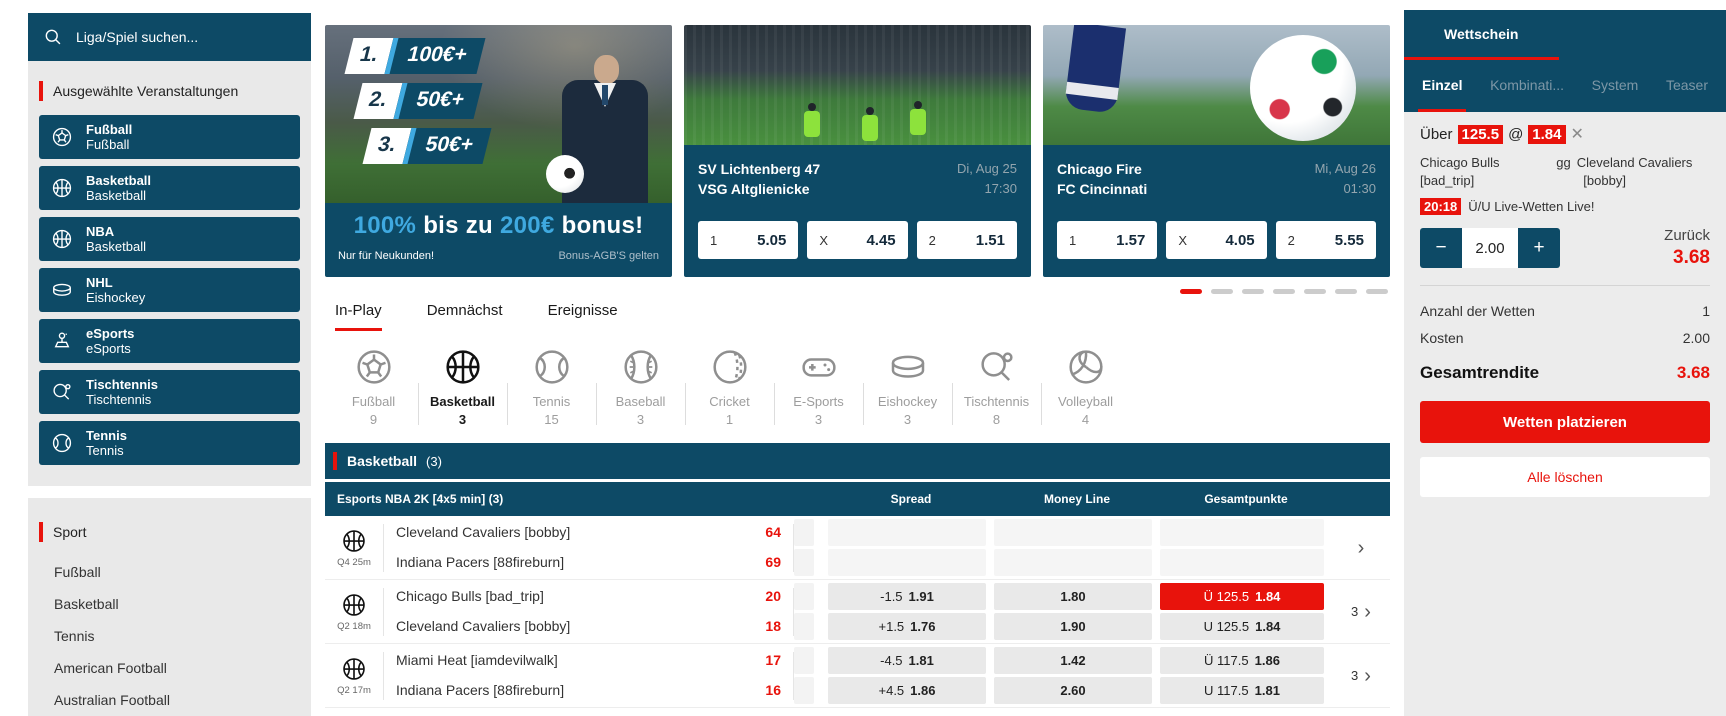 Image resolution: width=1726 pixels, height=716 pixels. What do you see at coordinates (857, 85) in the screenshot?
I see `match-photo` at bounding box center [857, 85].